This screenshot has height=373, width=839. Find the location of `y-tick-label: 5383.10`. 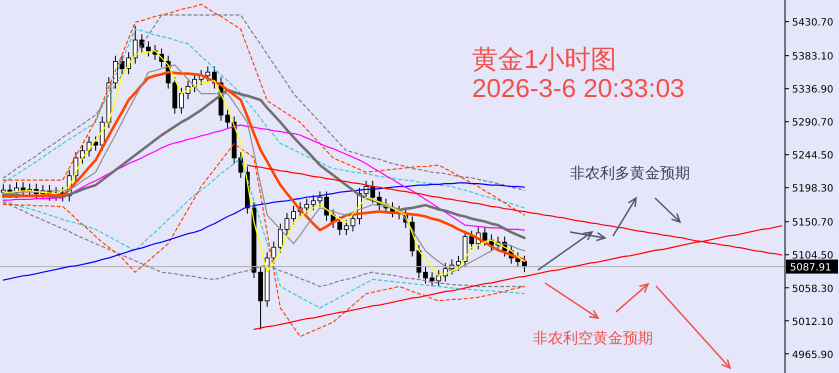

y-tick-label: 5383.10 is located at coordinates (813, 57).